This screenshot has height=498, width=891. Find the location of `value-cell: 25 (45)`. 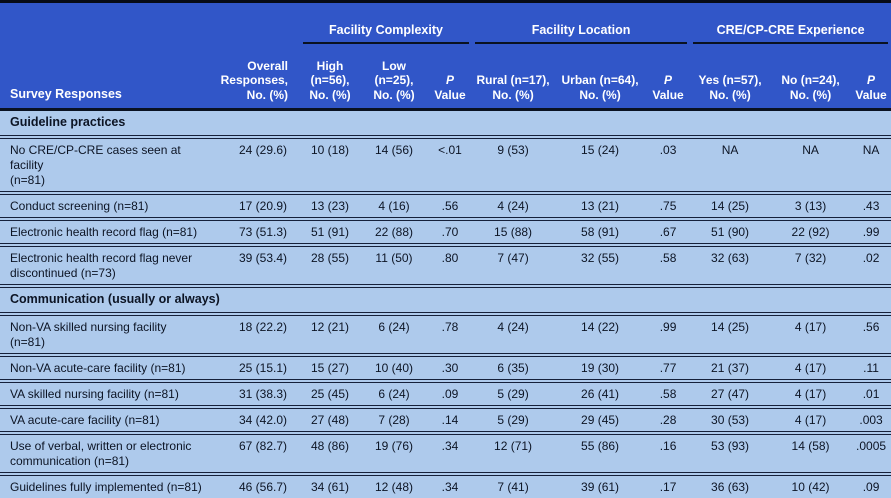

value-cell: 25 (45) is located at coordinates (330, 393).